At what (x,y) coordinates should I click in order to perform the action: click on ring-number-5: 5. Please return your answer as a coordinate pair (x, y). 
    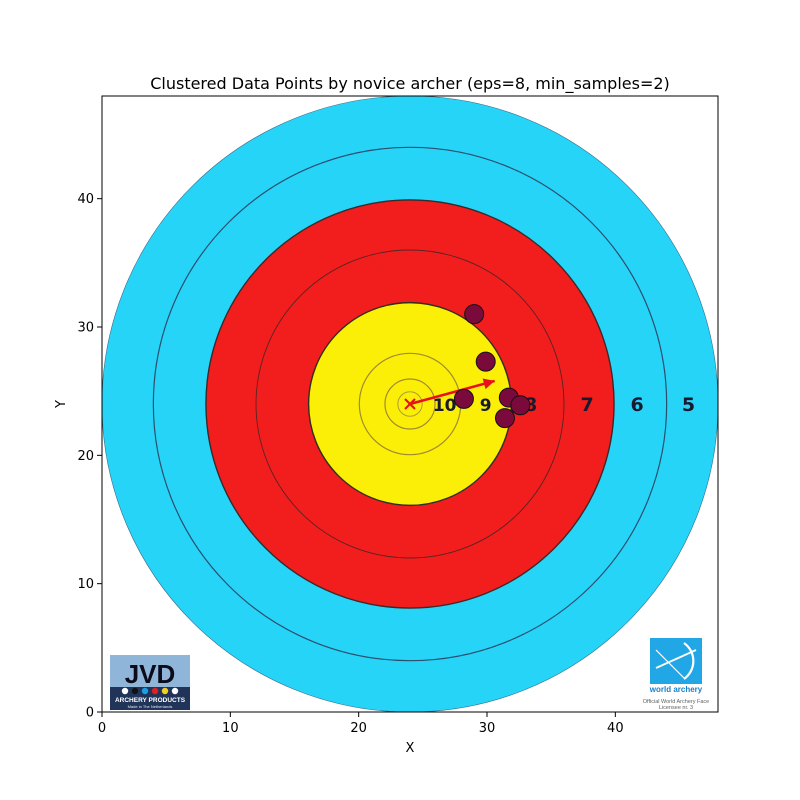
    Looking at the image, I should click on (688, 405).